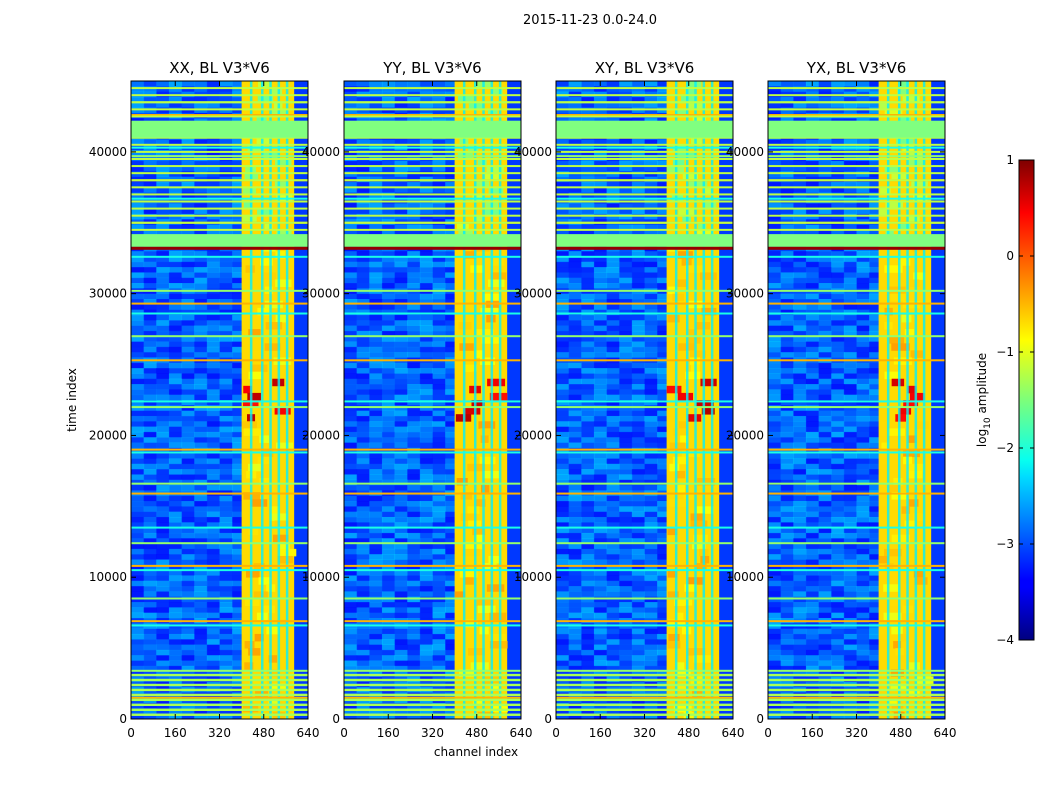  I want to click on channel-stripe, so click(464, 400).